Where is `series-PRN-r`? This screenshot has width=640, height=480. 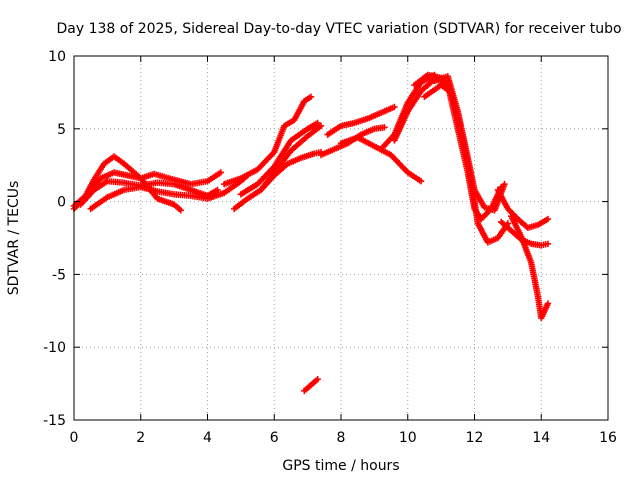
series-PRN-r is located at coordinates (525, 233).